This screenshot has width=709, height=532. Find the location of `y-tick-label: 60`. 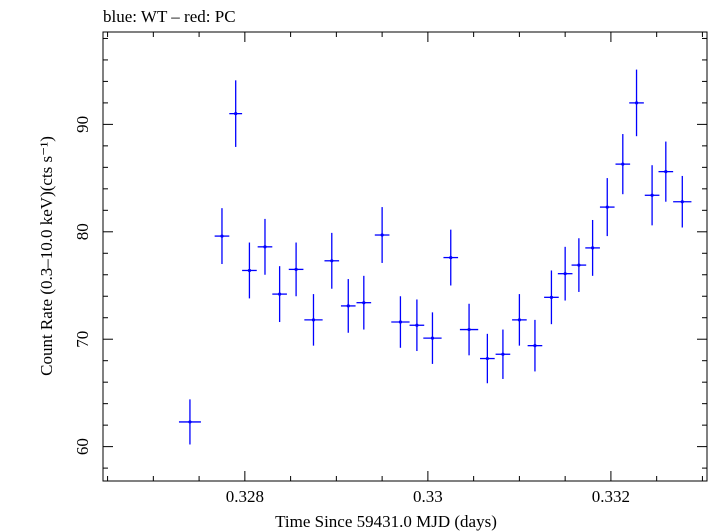

y-tick-label: 60 is located at coordinates (82, 446).